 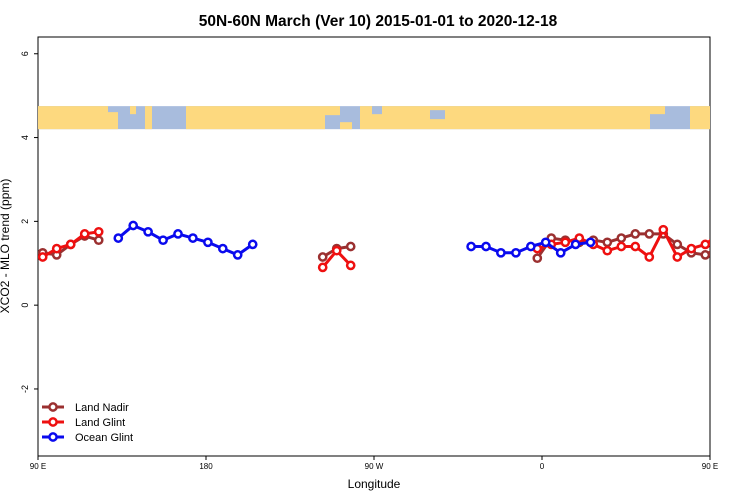 I want to click on land-greenland-tip, so click(x=657, y=110).